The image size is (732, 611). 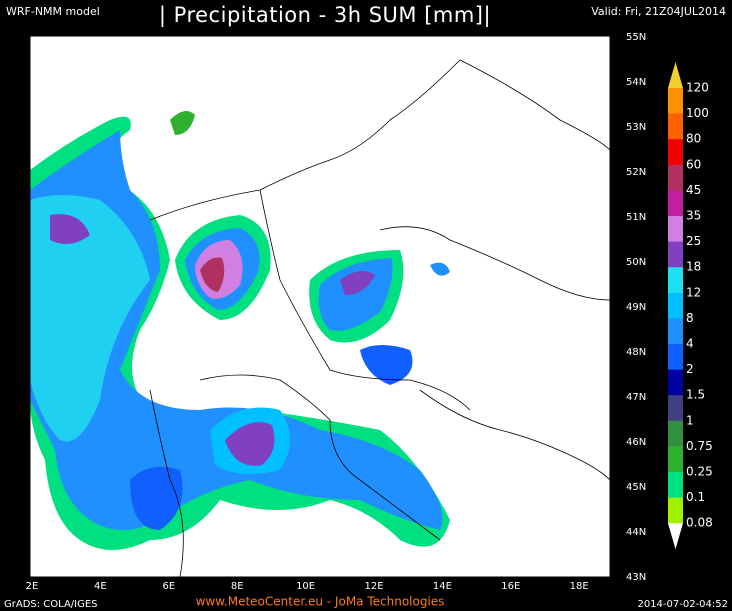 What do you see at coordinates (693, 190) in the screenshot?
I see `legend-label: 45` at bounding box center [693, 190].